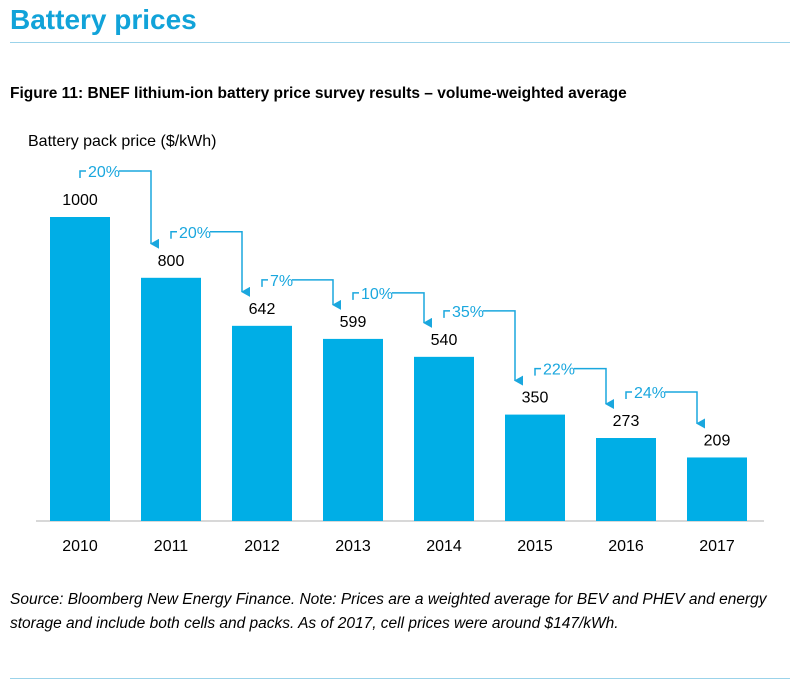 The height and width of the screenshot is (691, 800). What do you see at coordinates (444, 438) in the screenshot?
I see `bar-2014` at bounding box center [444, 438].